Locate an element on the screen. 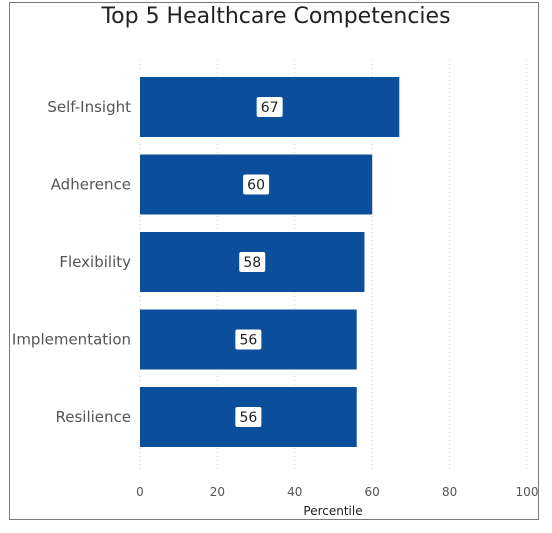 The width and height of the screenshot is (552, 533). data-label: 67 is located at coordinates (270, 108).